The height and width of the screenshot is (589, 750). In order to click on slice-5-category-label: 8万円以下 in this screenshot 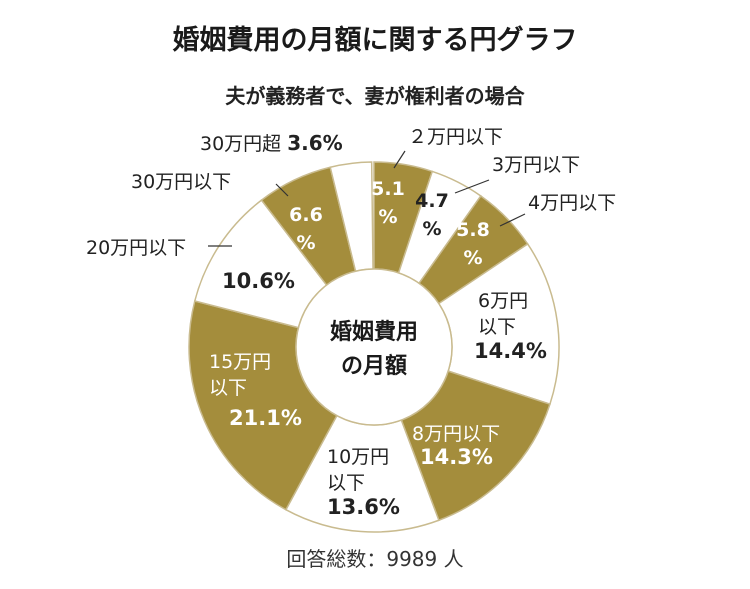, I will do `click(456, 434)`.